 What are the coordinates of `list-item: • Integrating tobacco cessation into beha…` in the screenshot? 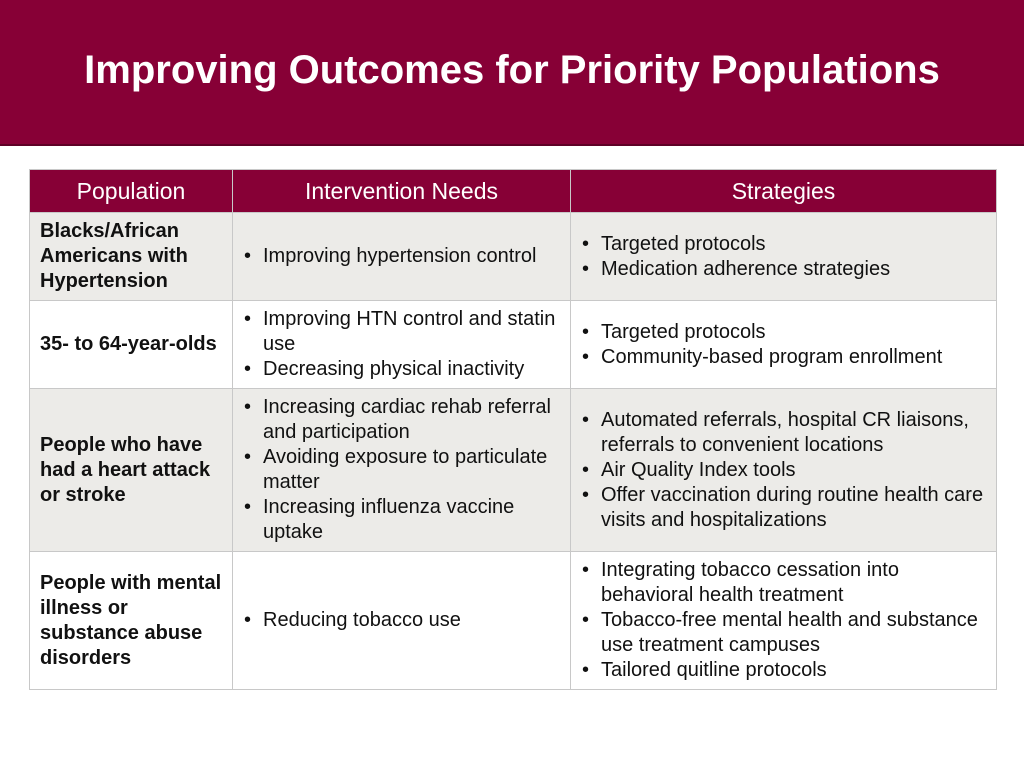 It's located at (784, 583).